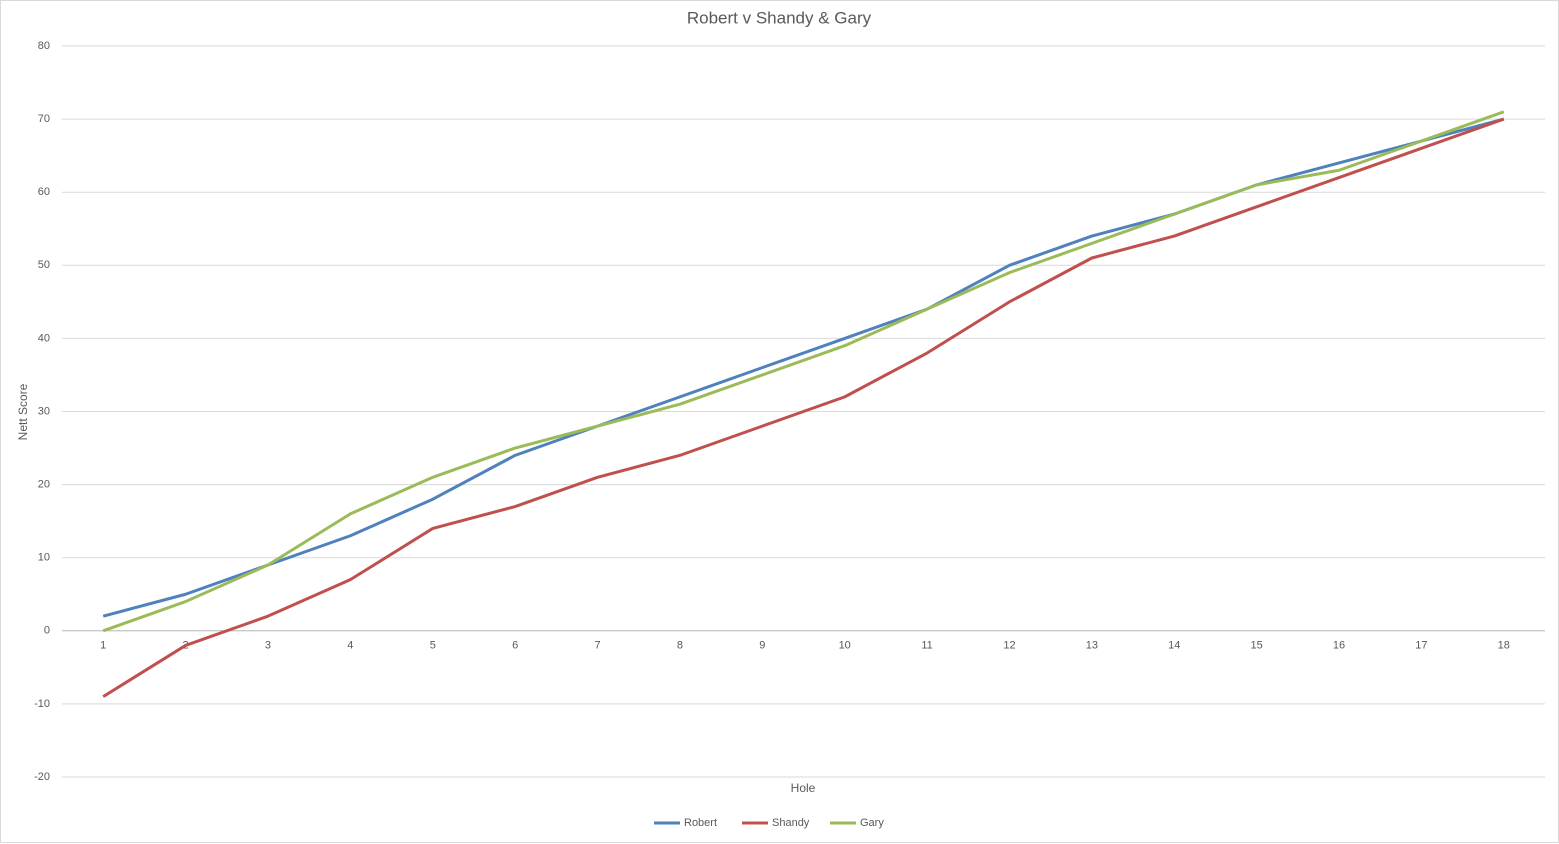 Image resolution: width=1559 pixels, height=844 pixels. I want to click on x-tick-label: 16, so click(1339, 646).